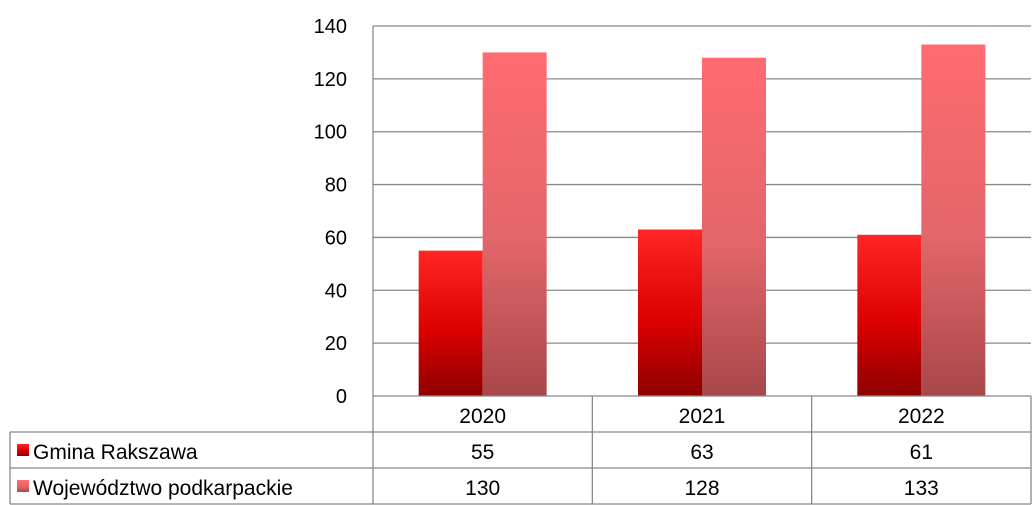 The width and height of the screenshot is (1033, 505). I want to click on y-tick-label: 20, so click(336, 344).